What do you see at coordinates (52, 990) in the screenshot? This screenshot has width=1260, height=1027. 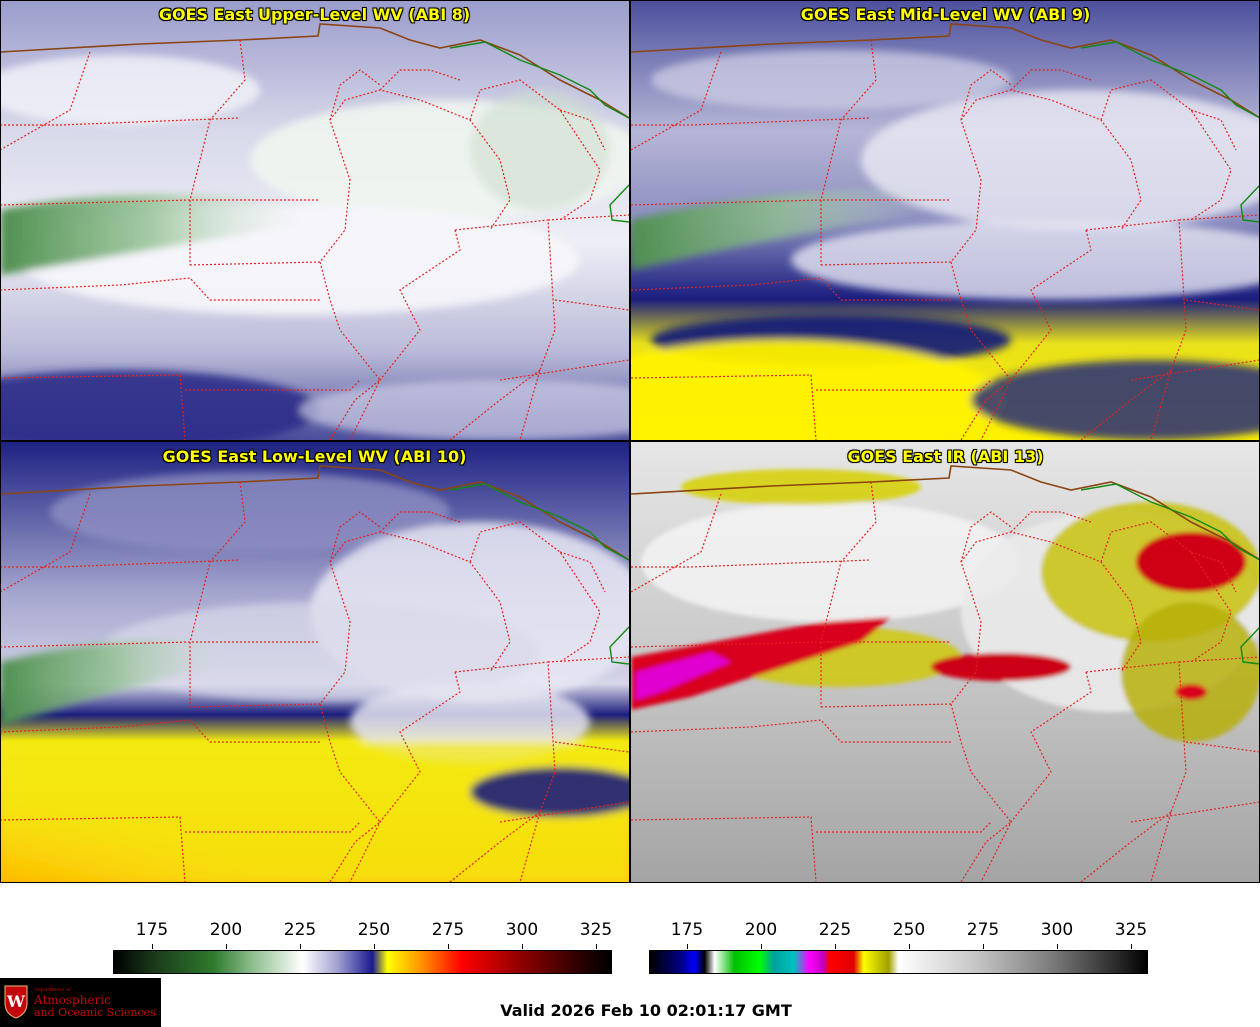 I see `logo-dept-text: Department of` at bounding box center [52, 990].